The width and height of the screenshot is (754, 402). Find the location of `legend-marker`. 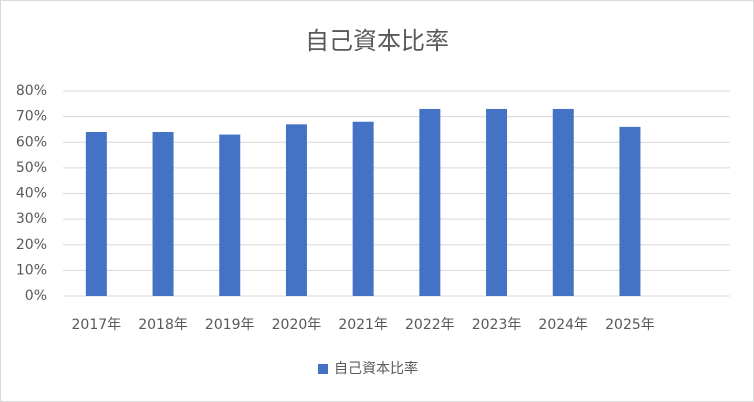

legend-marker is located at coordinates (323, 369).